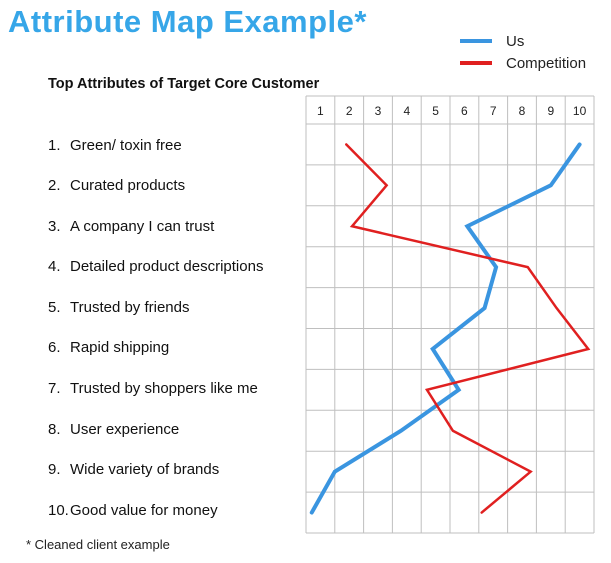  I want to click on x-tick-label: 3, so click(378, 111).